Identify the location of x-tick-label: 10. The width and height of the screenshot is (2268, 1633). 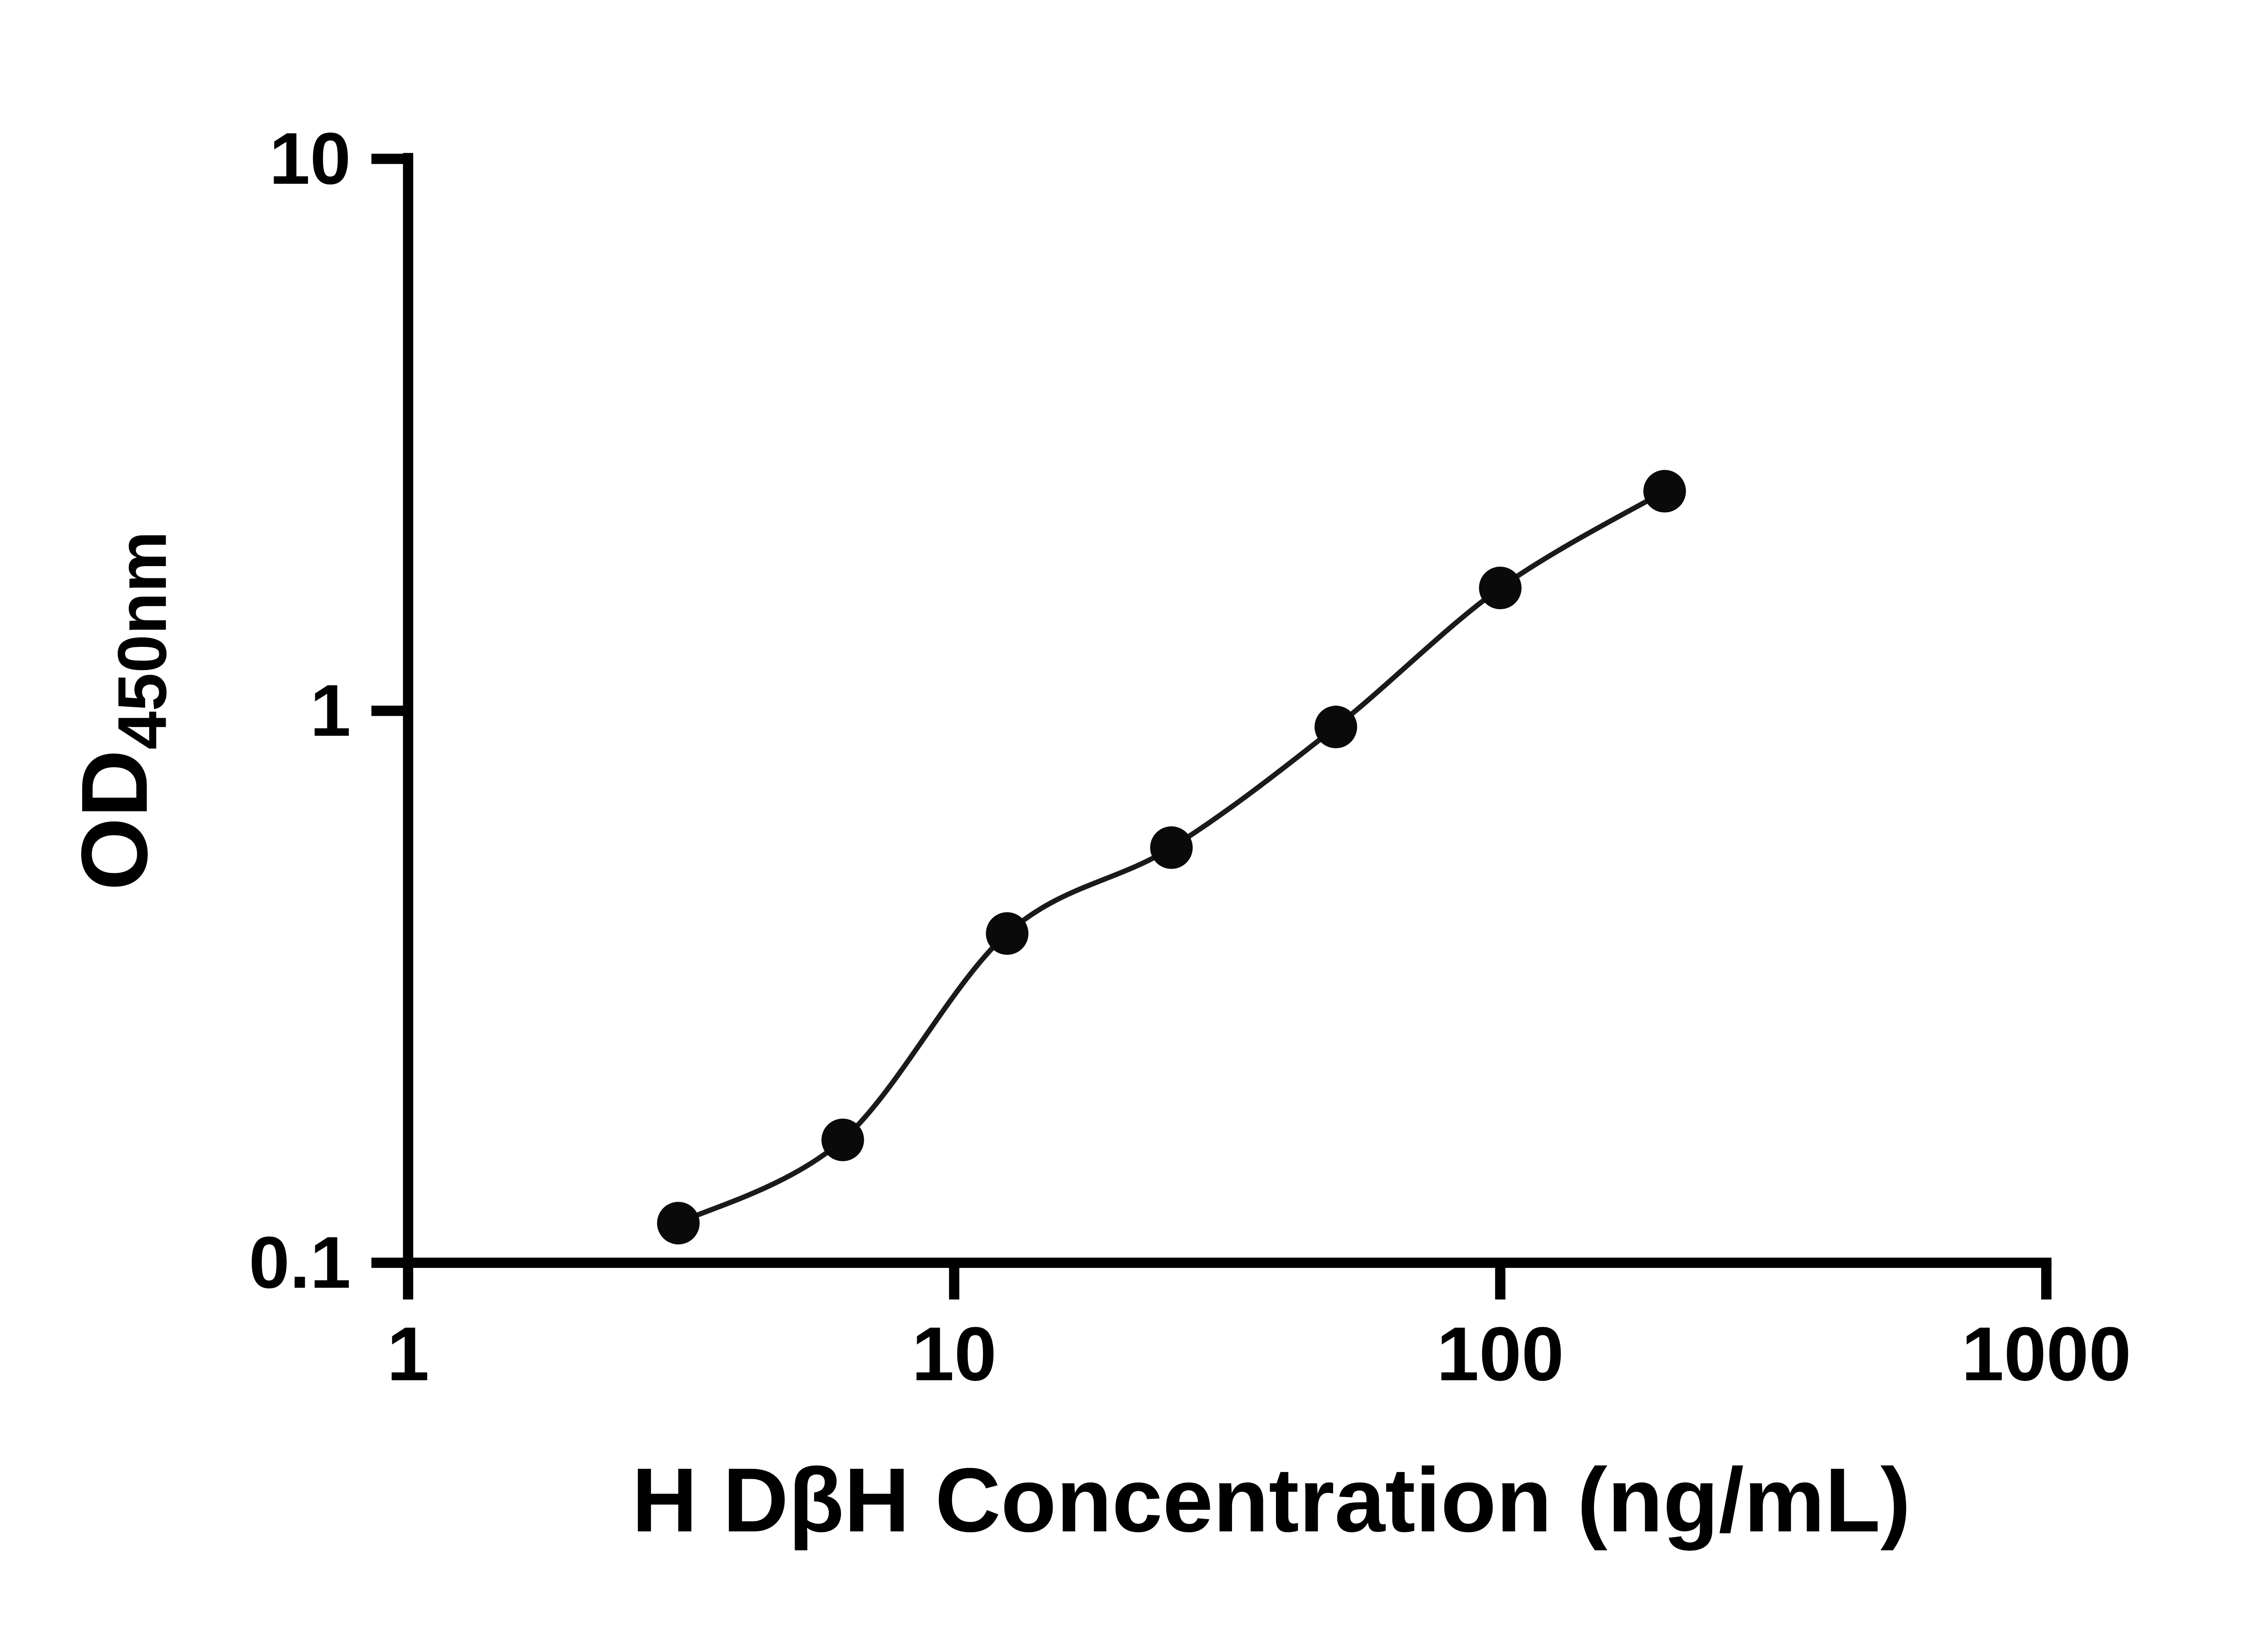
(955, 1354).